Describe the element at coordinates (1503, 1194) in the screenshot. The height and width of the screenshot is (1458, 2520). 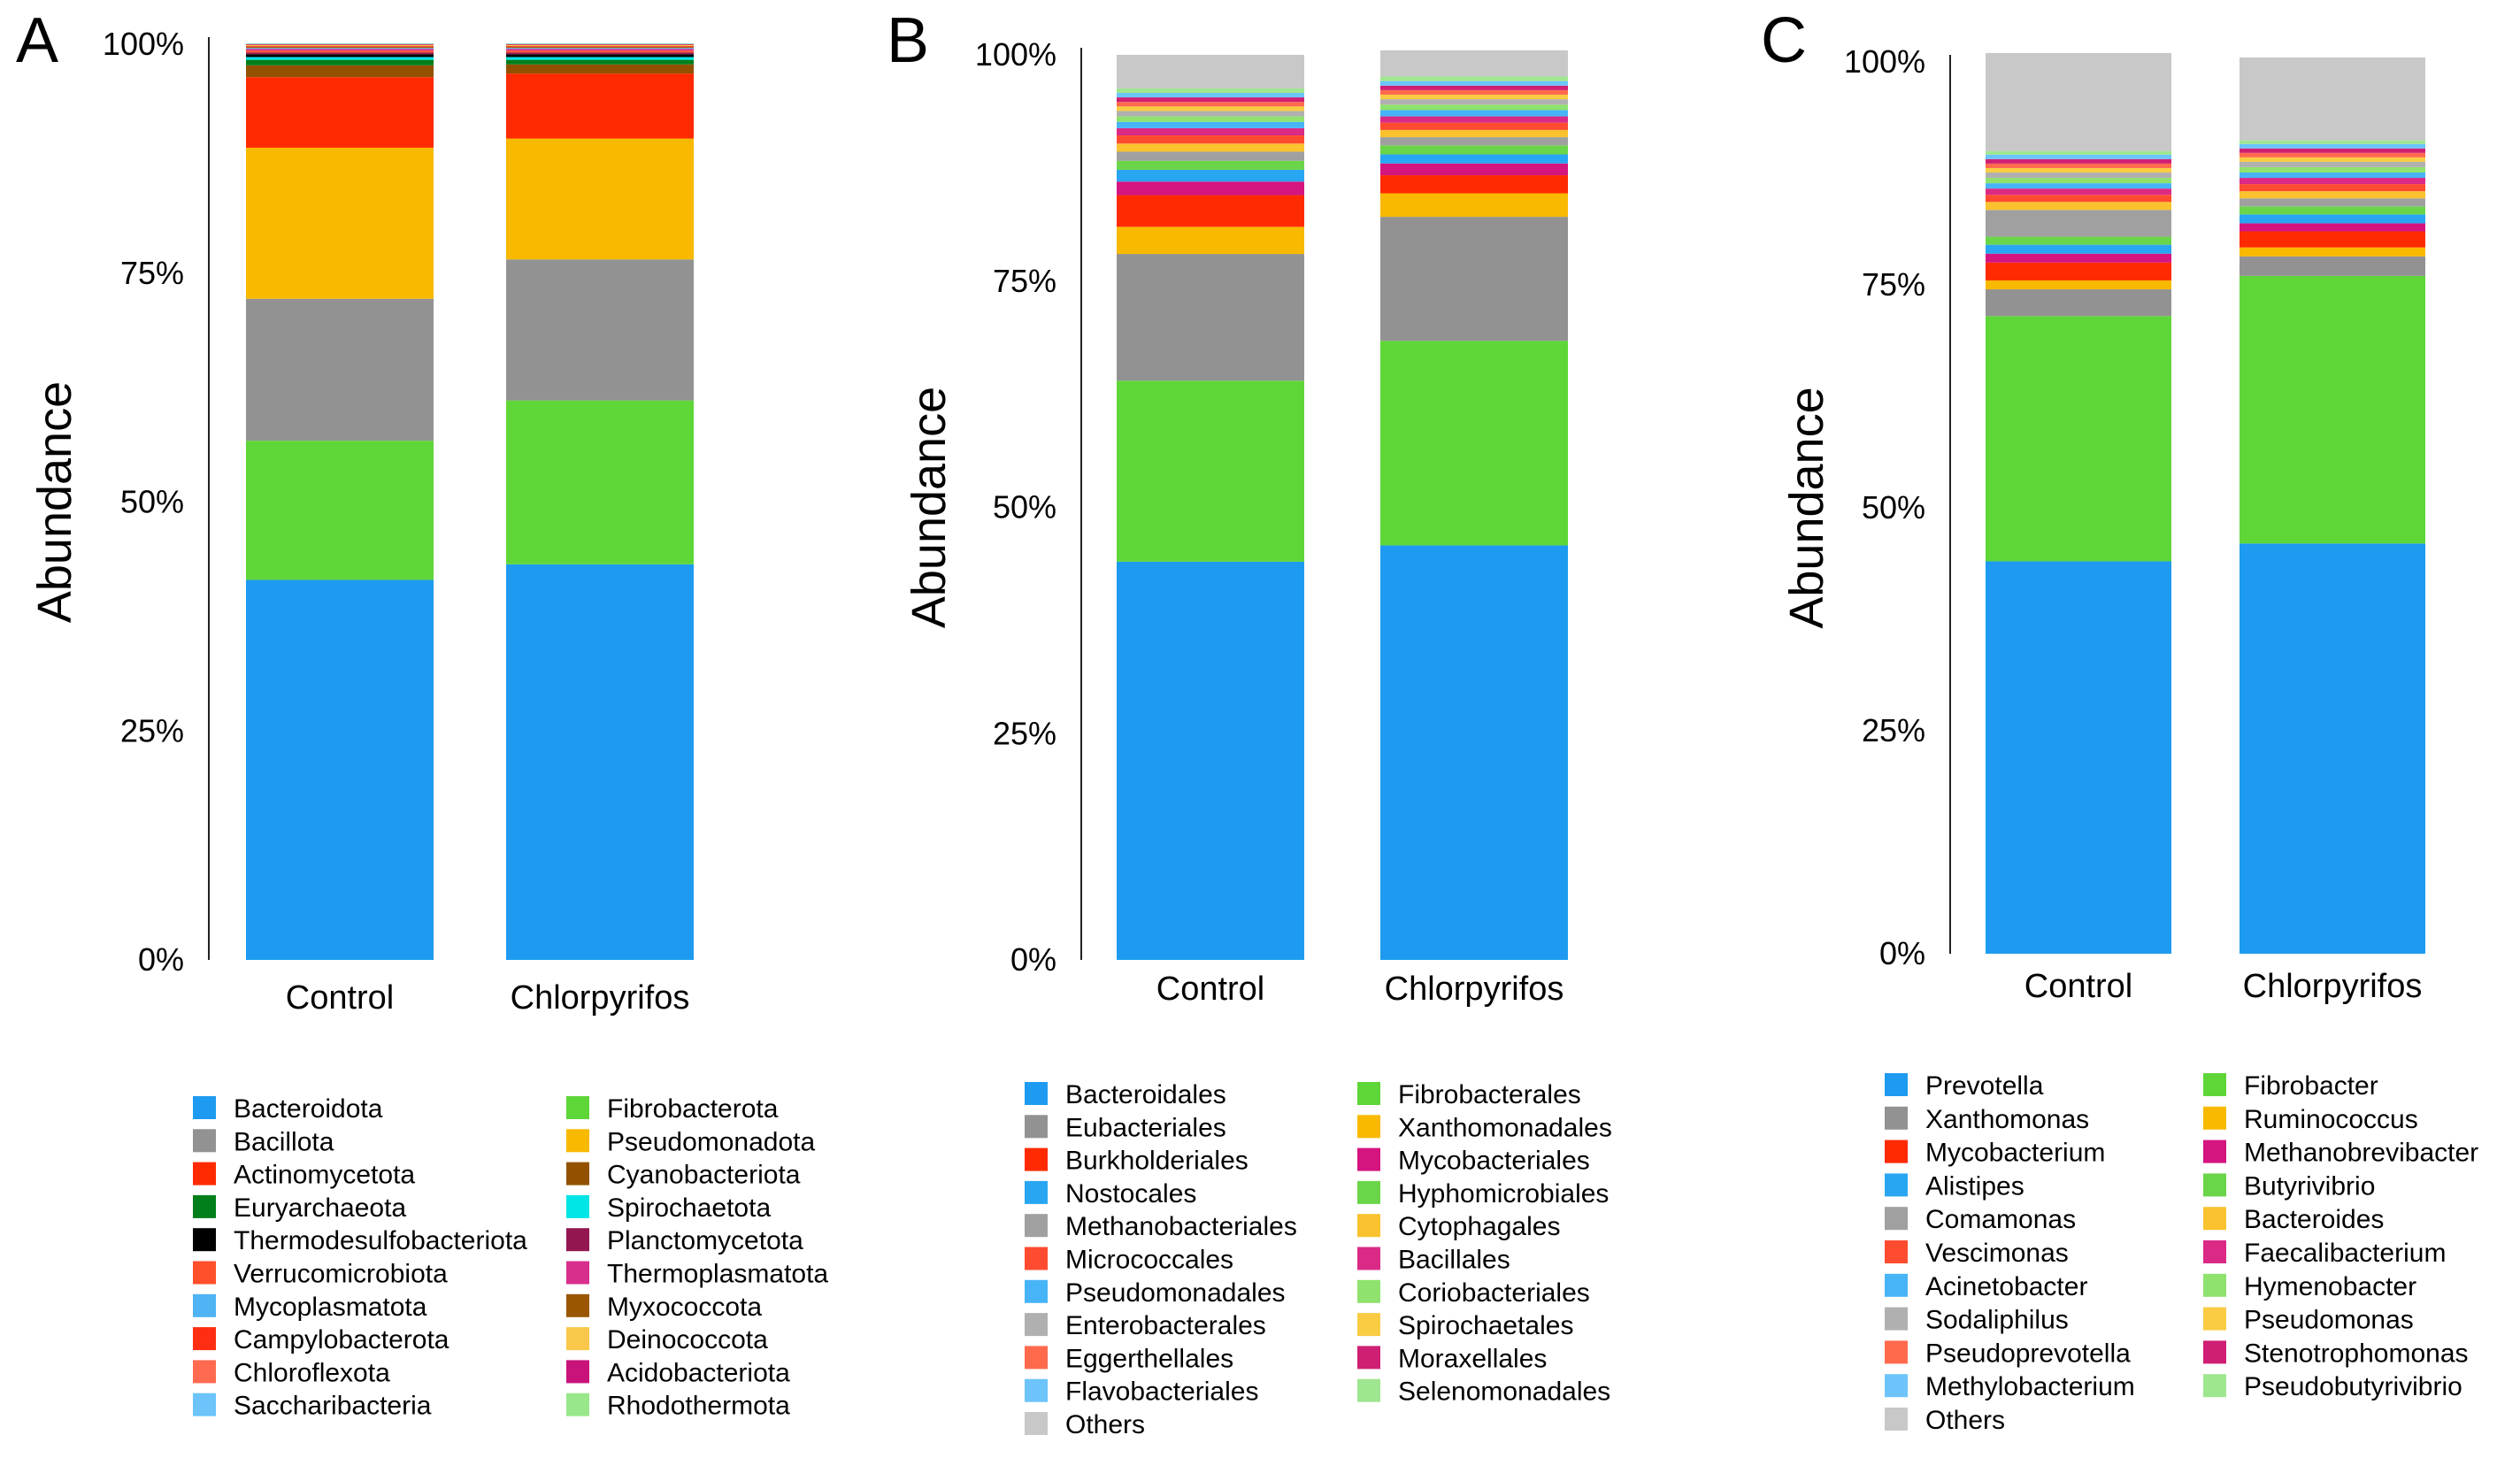
I see `legend-entry: Hyphomicrobiales` at that location.